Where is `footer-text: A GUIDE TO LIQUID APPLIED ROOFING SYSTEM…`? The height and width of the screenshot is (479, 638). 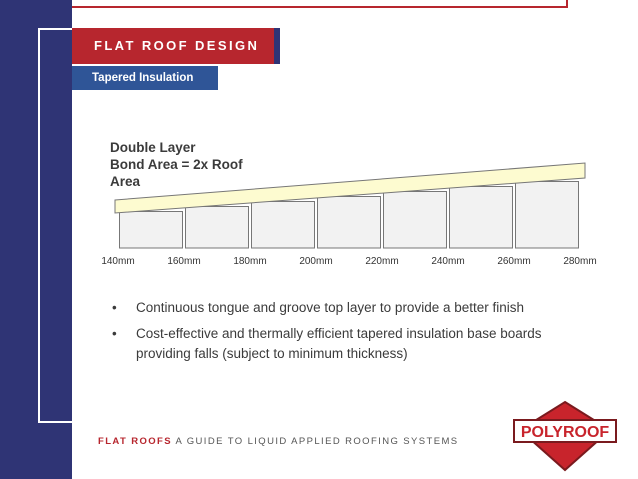
footer-text: A GUIDE TO LIQUID APPLIED ROOFING SYSTEM… is located at coordinates (315, 441).